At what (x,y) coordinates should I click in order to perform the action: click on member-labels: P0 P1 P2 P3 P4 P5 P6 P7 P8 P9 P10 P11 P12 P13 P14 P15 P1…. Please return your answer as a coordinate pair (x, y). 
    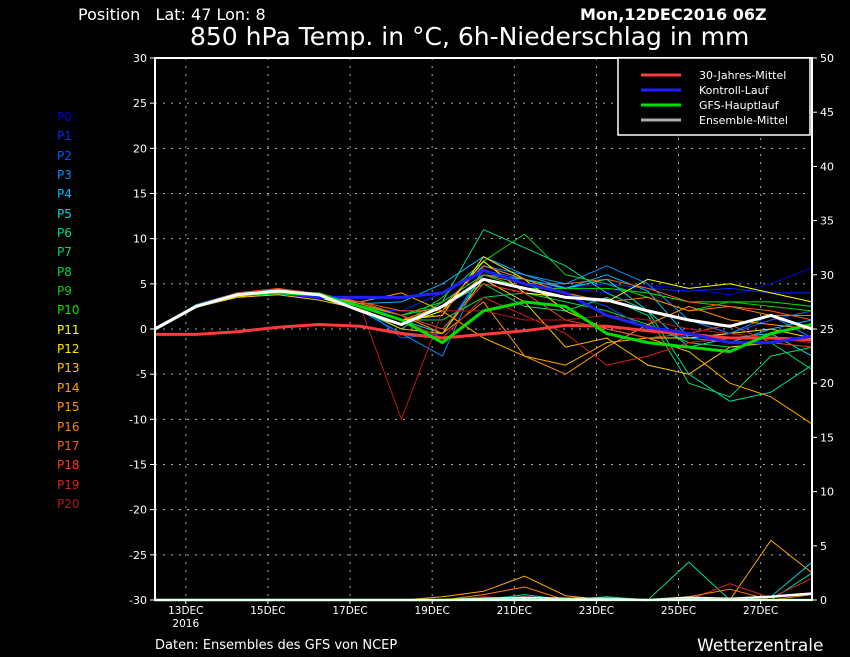
    Looking at the image, I should click on (68, 311).